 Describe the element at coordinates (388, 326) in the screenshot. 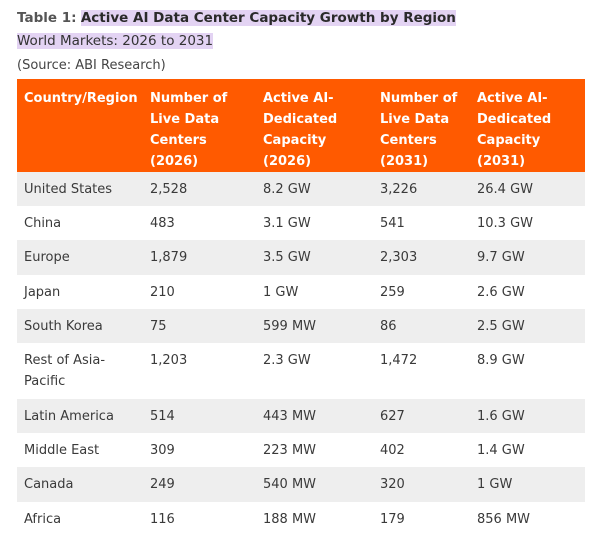

I see `cell-live-dc-2031: 86` at that location.